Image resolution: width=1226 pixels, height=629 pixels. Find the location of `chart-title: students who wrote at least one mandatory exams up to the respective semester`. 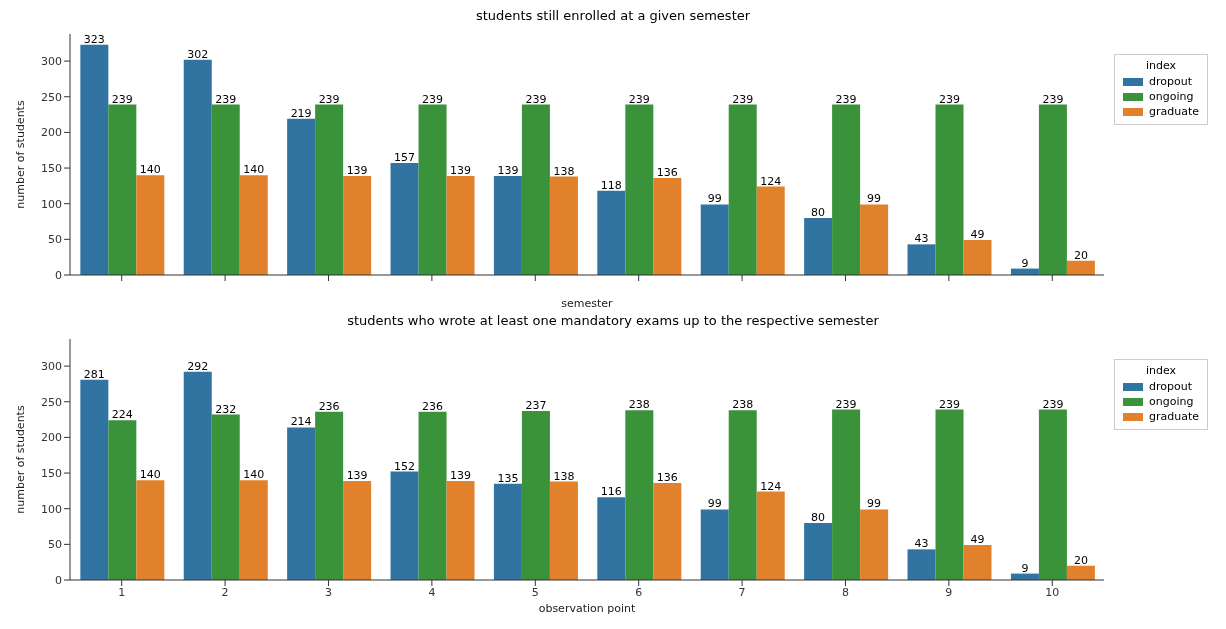

chart-title: students who wrote at least one mandatory exams up to the respective semester is located at coordinates (613, 321).